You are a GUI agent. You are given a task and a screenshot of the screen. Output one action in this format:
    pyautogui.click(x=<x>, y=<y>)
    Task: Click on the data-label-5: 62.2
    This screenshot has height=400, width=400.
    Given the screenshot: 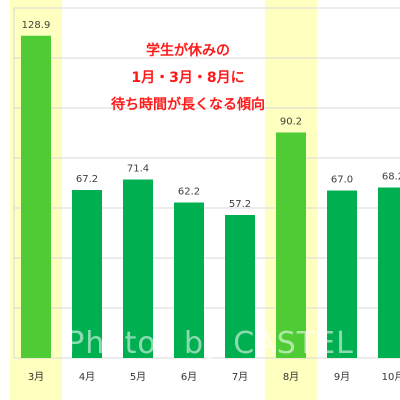 What is the action you would take?
    pyautogui.click(x=189, y=192)
    